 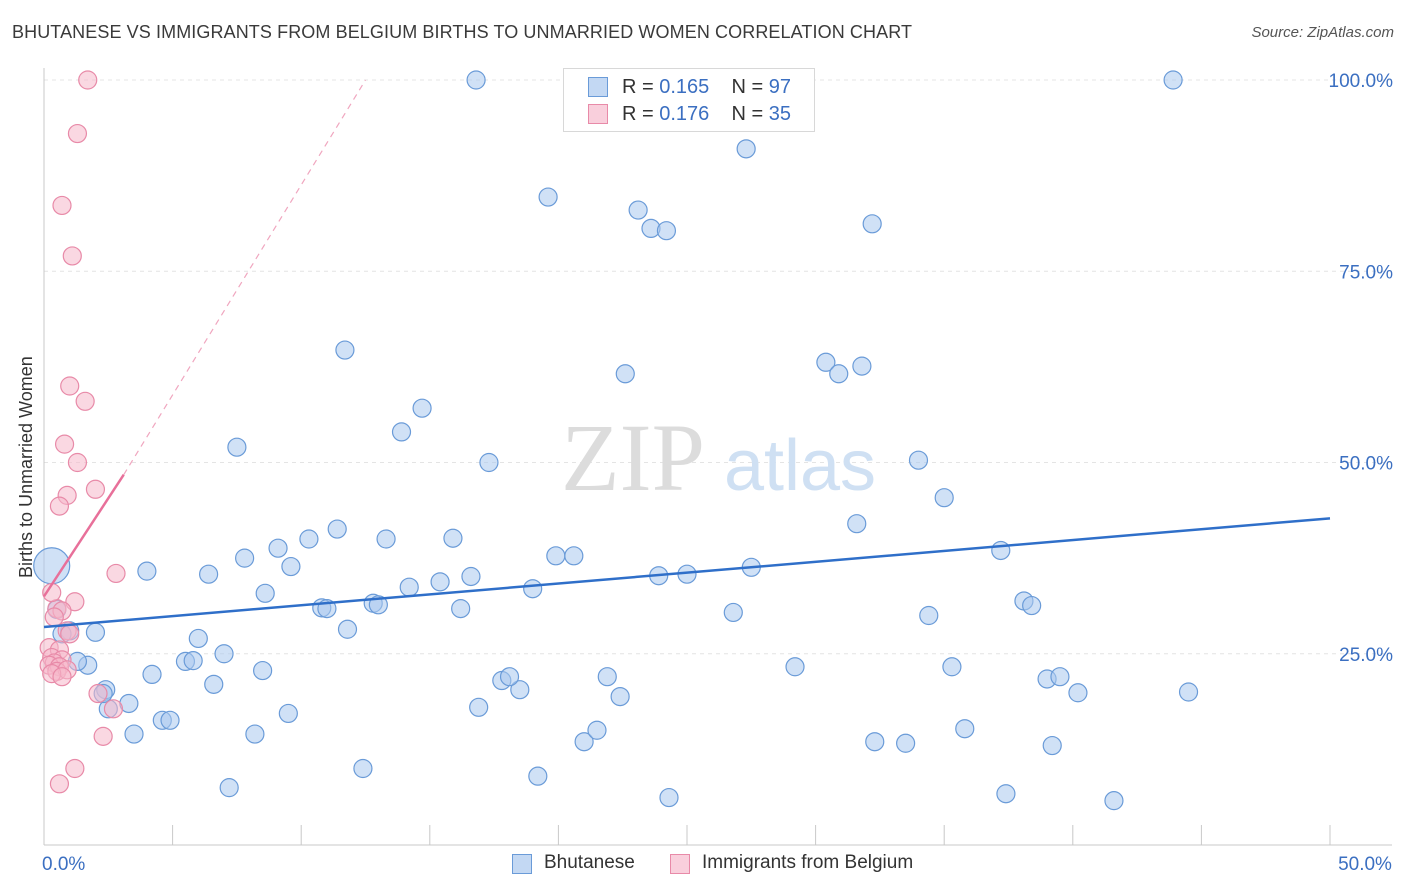 What do you see at coordinates (245, 277) in the screenshot?
I see `belgium-trend-extension` at bounding box center [245, 277].